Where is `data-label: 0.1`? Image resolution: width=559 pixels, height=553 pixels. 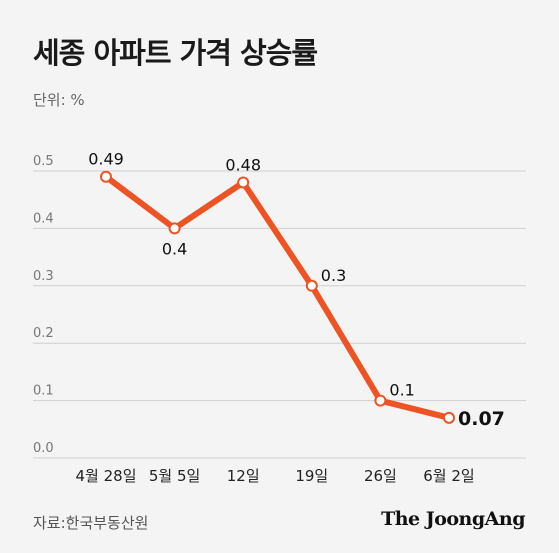
data-label: 0.1 is located at coordinates (401, 390).